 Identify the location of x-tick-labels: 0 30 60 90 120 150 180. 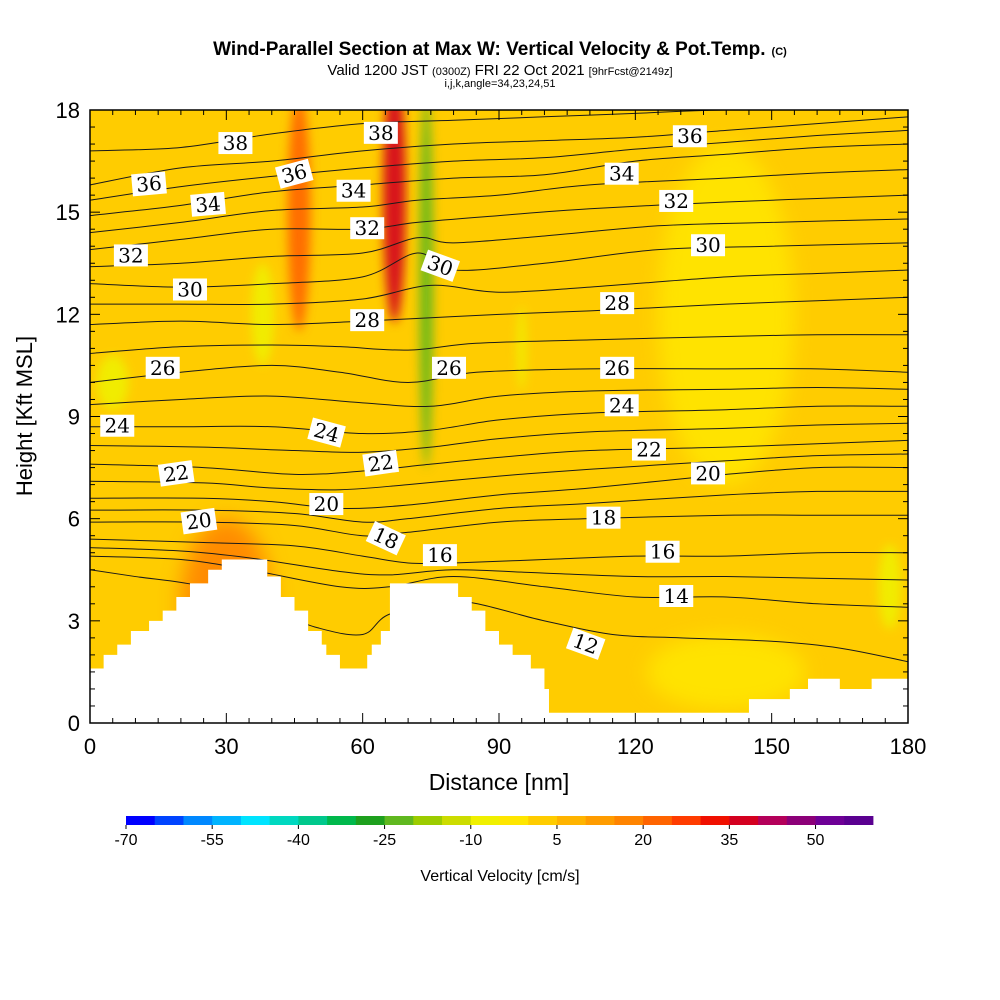
(505, 746).